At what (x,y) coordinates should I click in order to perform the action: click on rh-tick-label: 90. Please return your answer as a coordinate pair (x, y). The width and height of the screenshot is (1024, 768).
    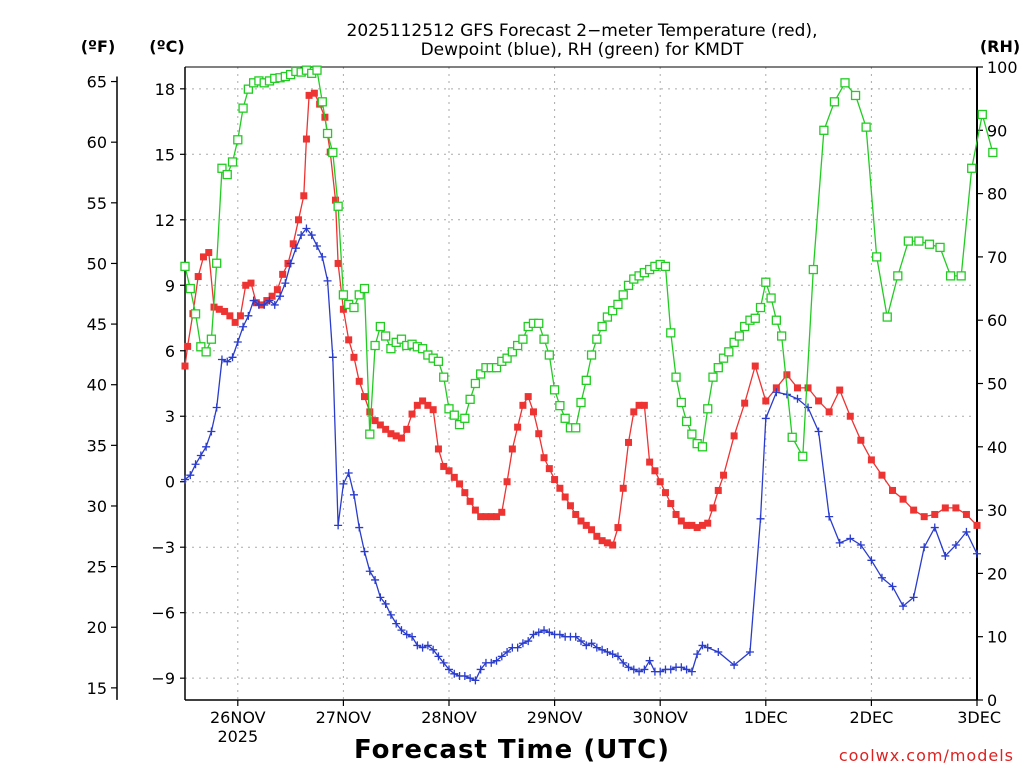
    Looking at the image, I should click on (997, 130).